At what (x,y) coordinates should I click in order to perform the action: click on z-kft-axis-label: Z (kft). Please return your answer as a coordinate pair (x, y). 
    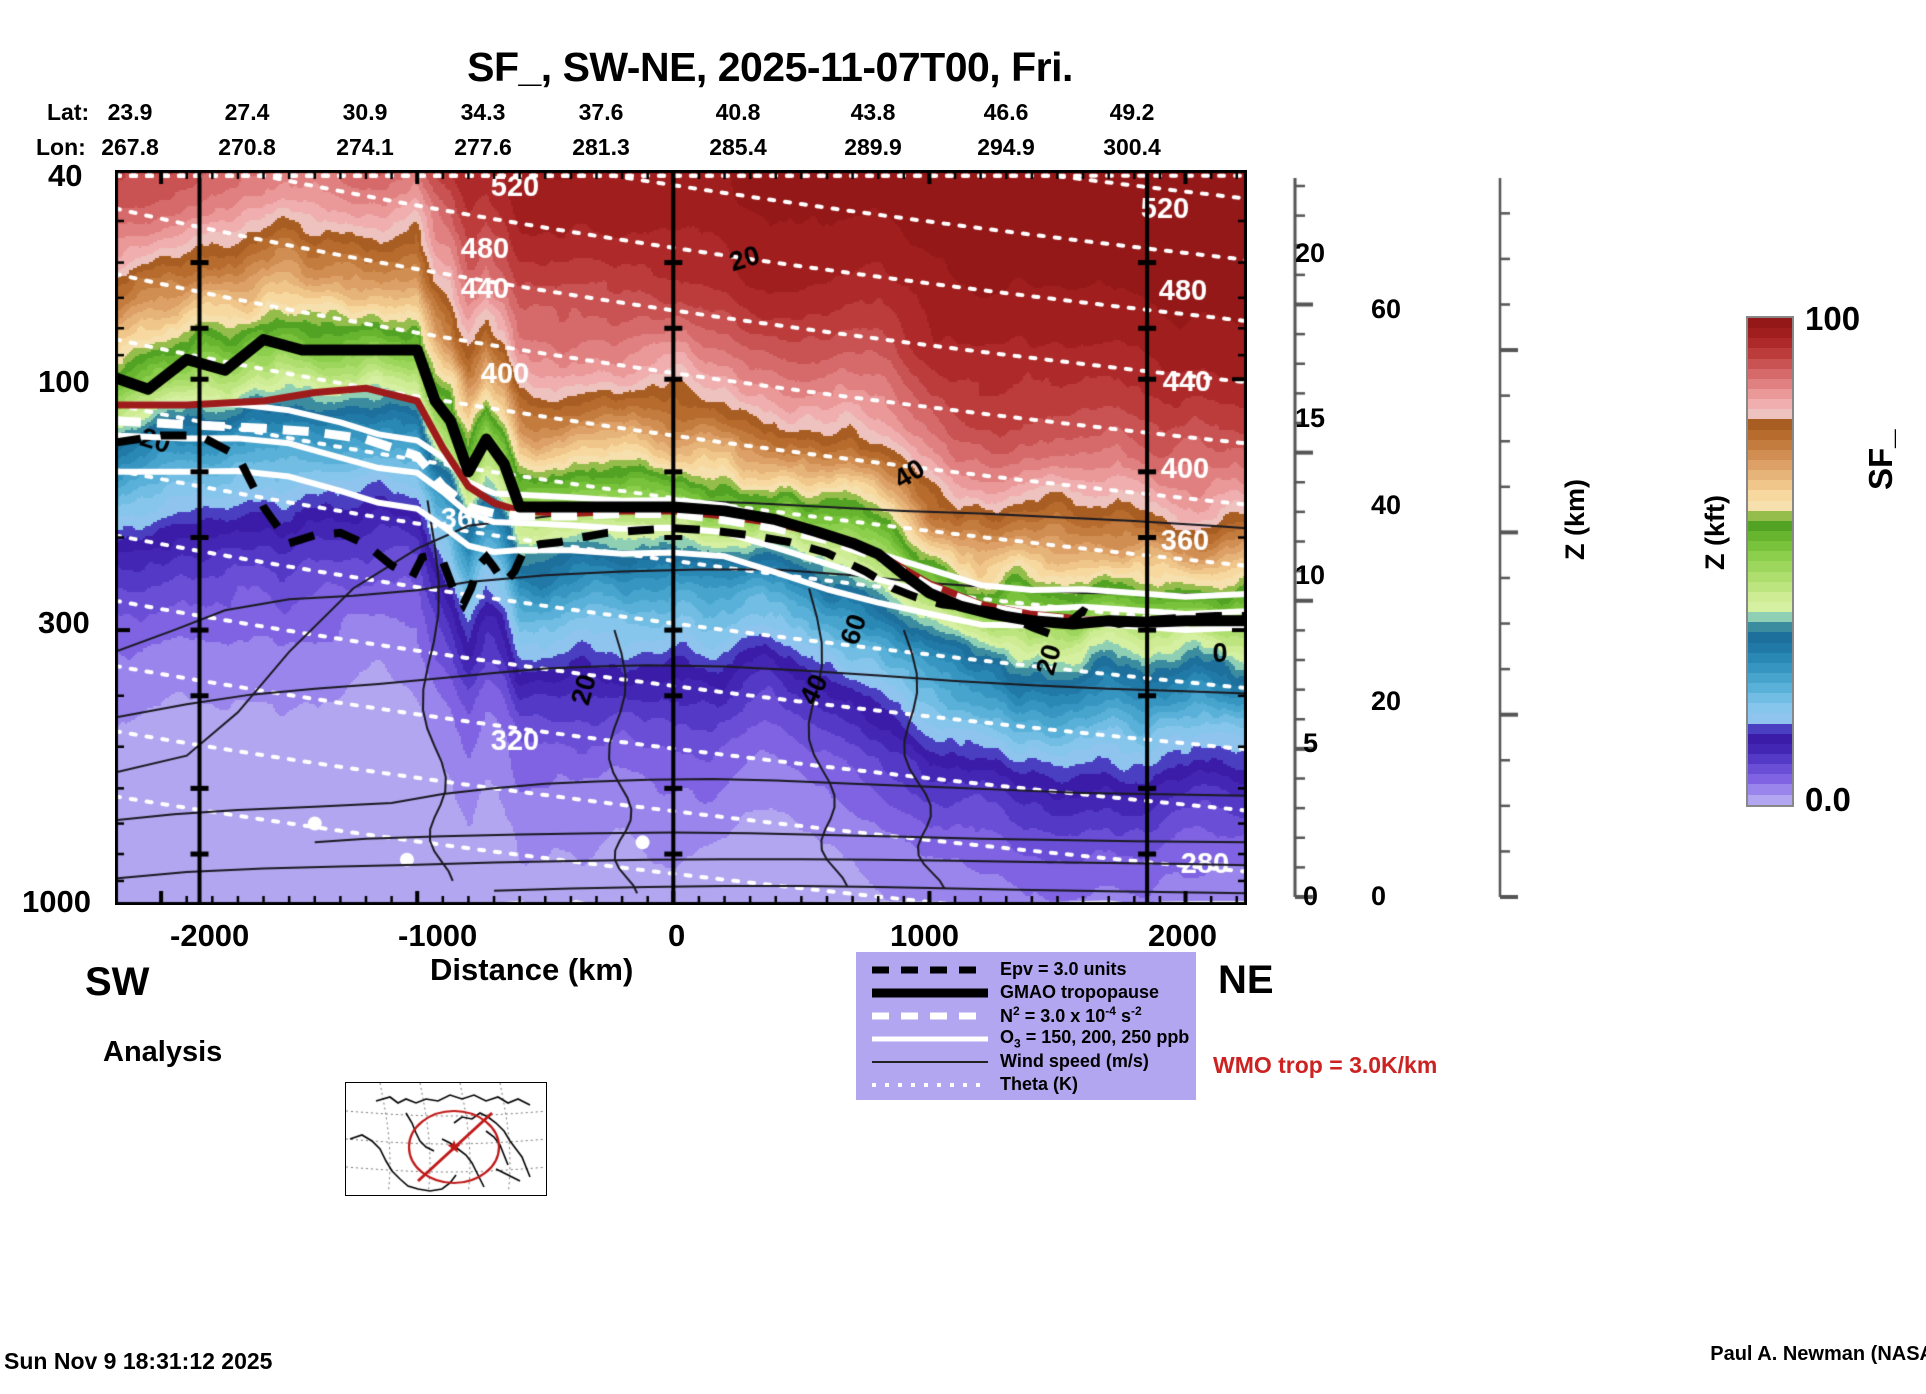
    Looking at the image, I should click on (1715, 532).